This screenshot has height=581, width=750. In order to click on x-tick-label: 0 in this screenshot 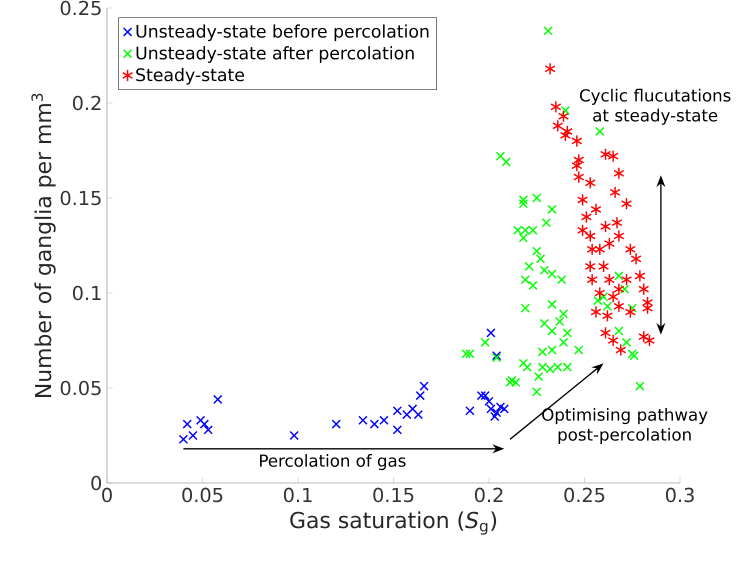, I will do `click(107, 495)`.